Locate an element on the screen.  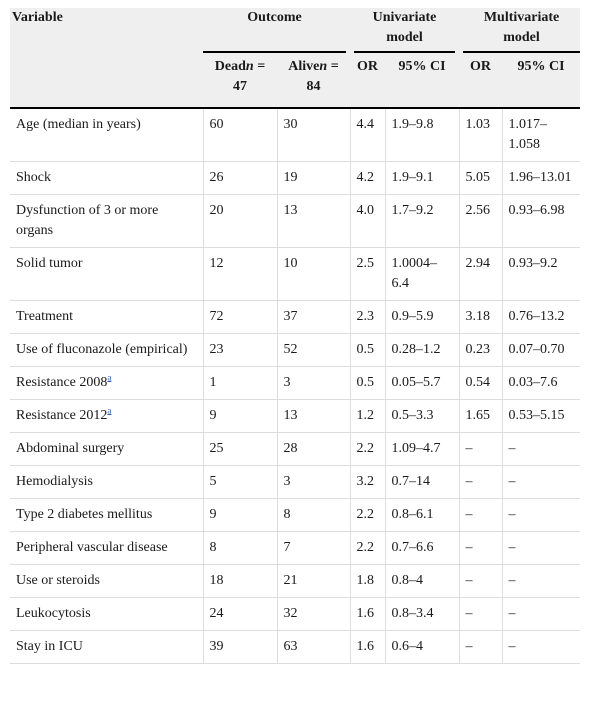
variable-cell-text: Resistance 2008 is located at coordinates (62, 382).